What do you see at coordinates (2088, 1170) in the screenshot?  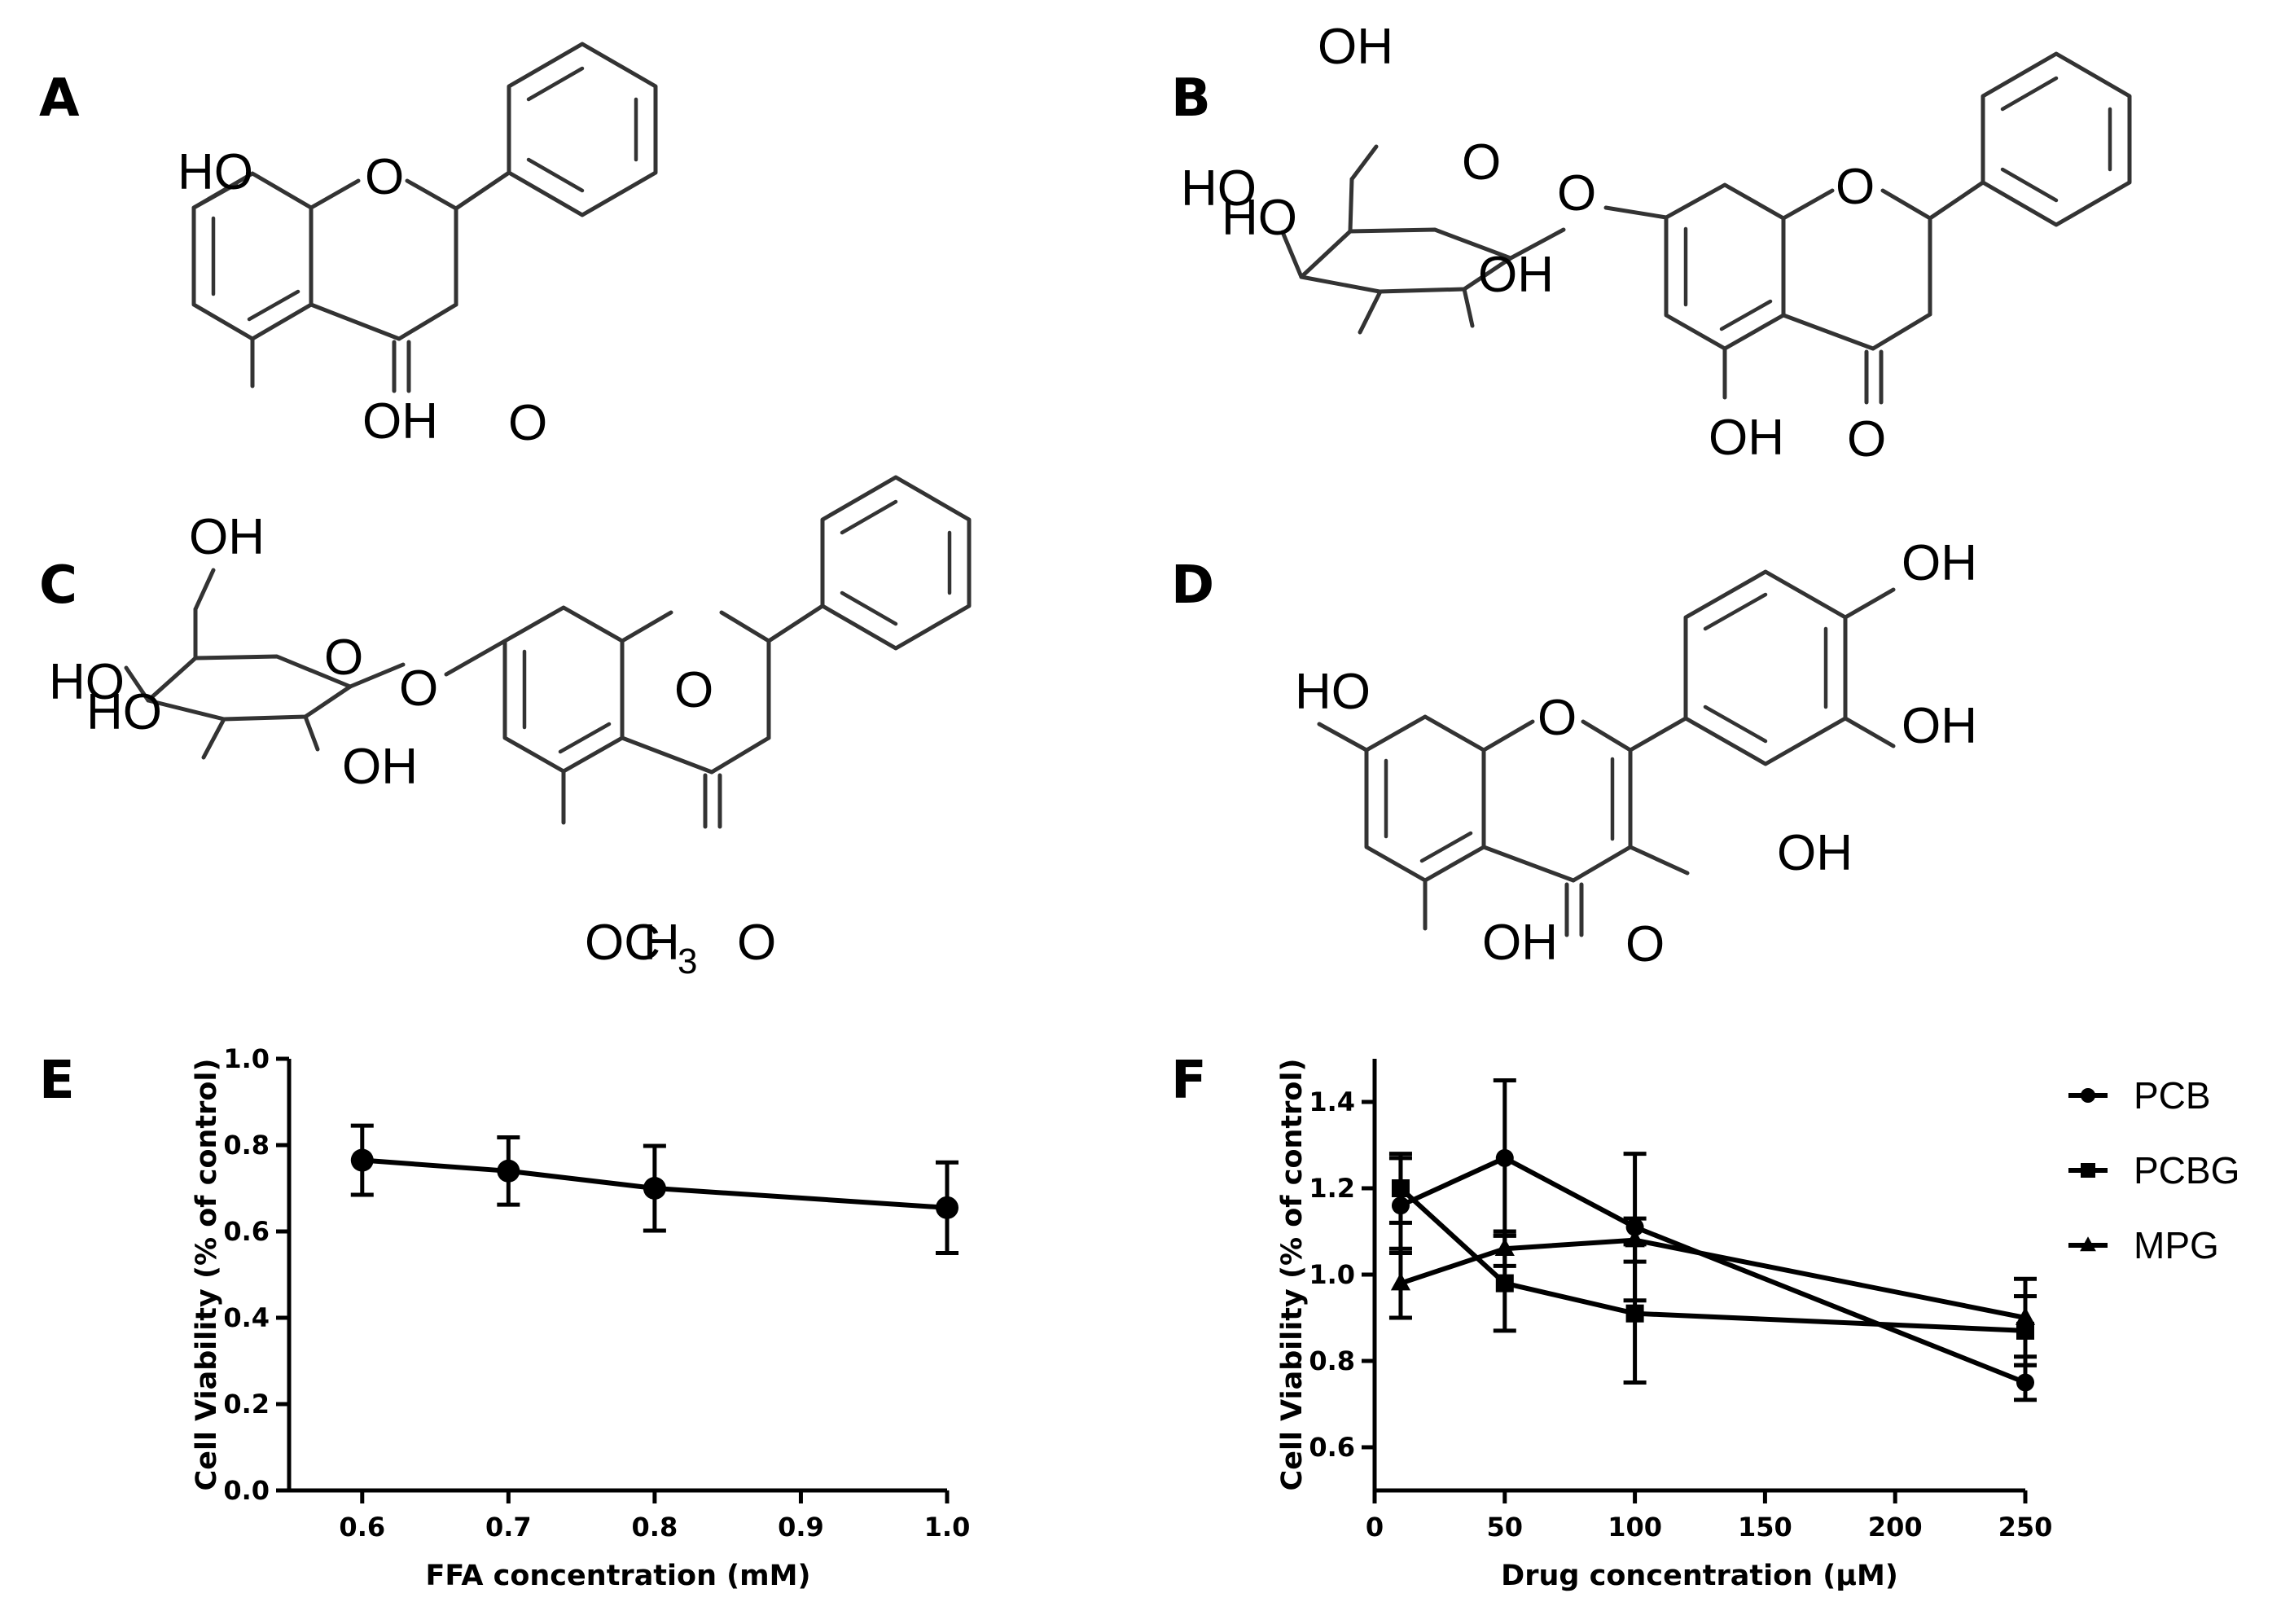 I see `chart-f-legend-marker-pcbg` at bounding box center [2088, 1170].